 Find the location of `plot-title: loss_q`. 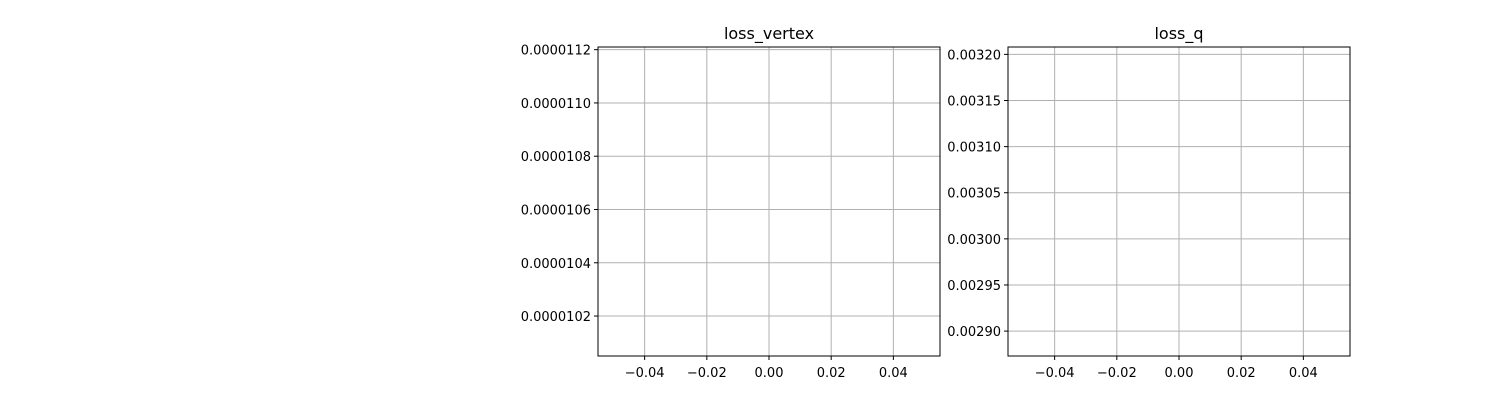

plot-title: loss_q is located at coordinates (1178, 34).